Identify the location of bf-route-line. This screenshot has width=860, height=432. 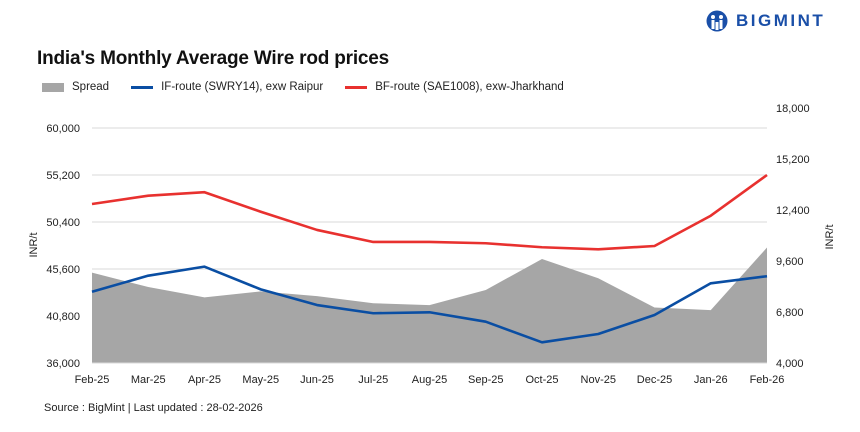
(429, 212).